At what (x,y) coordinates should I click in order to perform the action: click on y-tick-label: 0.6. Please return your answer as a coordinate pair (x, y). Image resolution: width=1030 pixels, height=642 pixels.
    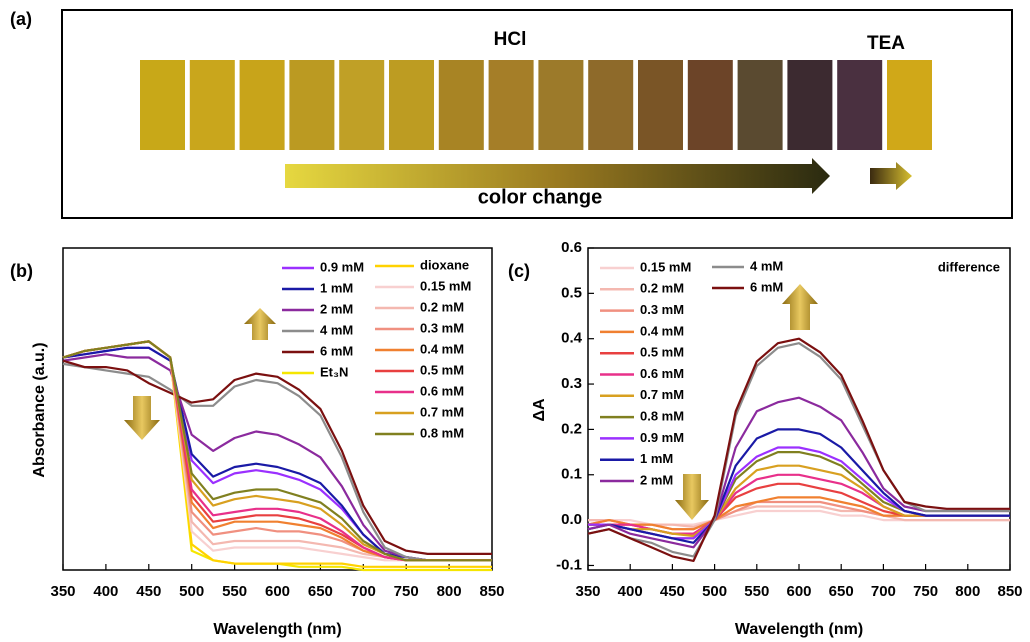
    Looking at the image, I should click on (571, 247).